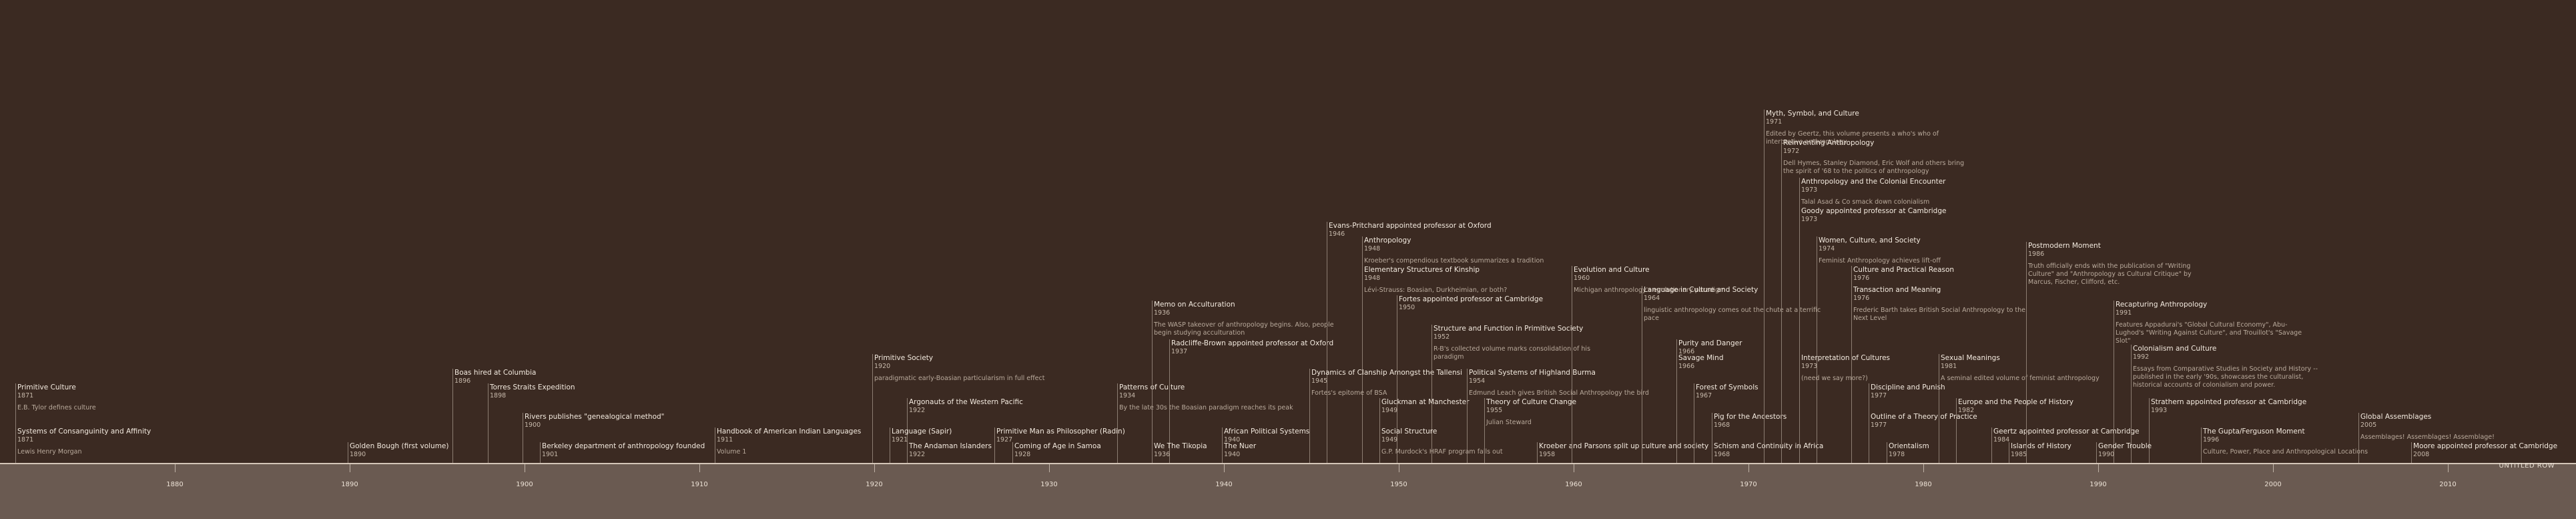 This screenshot has height=519, width=2576. What do you see at coordinates (1924, 421) in the screenshot?
I see `timeline-event: Outline of a Theory of Practice 1977` at bounding box center [1924, 421].